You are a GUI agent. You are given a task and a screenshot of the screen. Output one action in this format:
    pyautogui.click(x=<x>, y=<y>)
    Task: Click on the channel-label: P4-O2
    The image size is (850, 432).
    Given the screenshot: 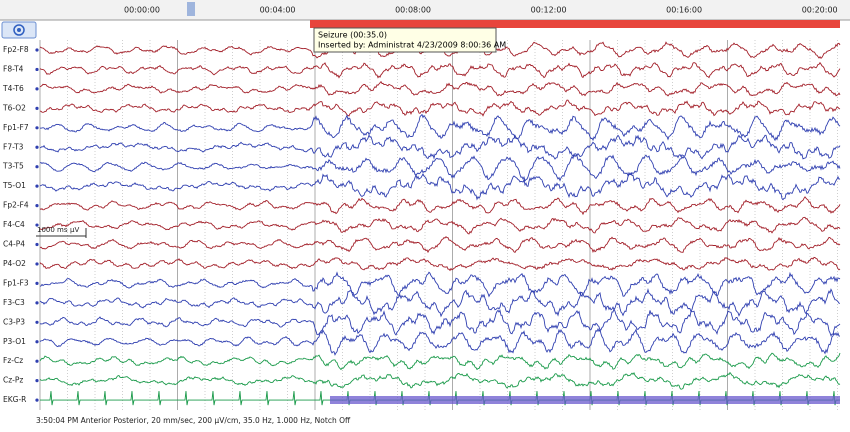 What is the action you would take?
    pyautogui.click(x=14, y=263)
    